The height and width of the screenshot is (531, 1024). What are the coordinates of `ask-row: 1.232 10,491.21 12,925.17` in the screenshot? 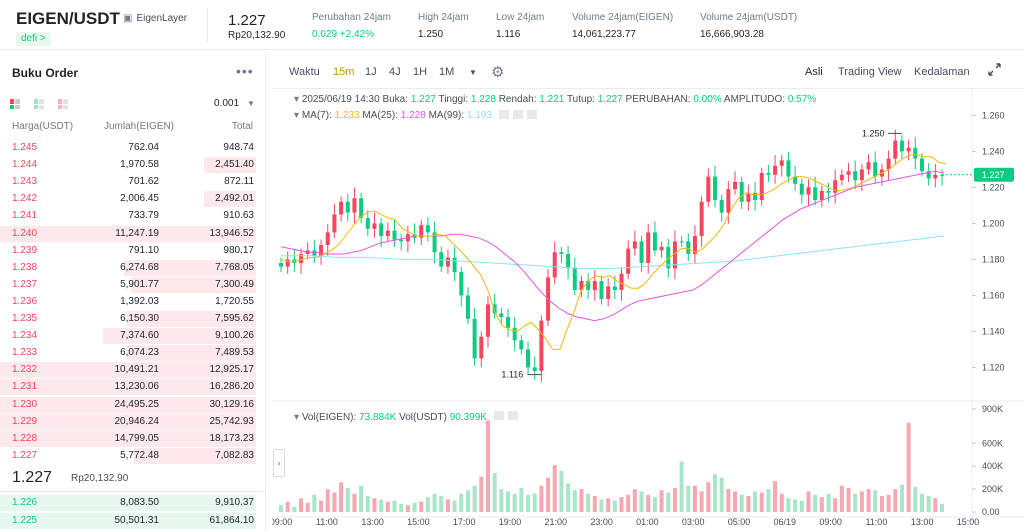 It's located at (133, 370).